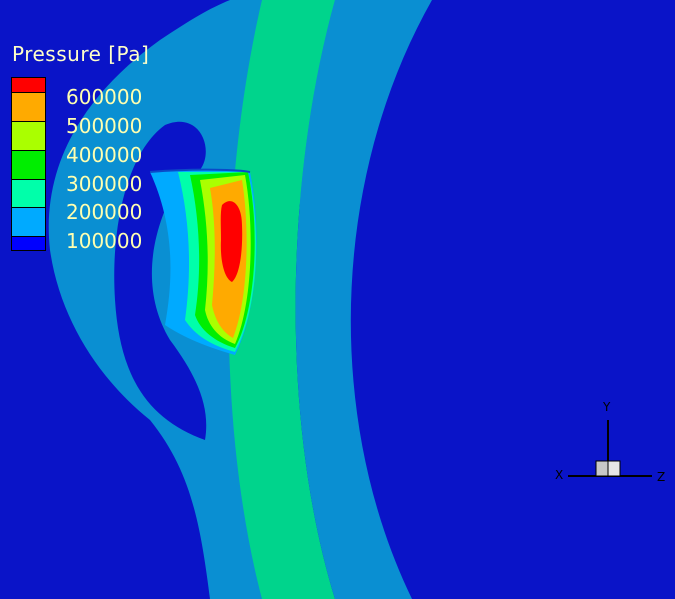  I want to click on legend-label: 200000, so click(104, 212).